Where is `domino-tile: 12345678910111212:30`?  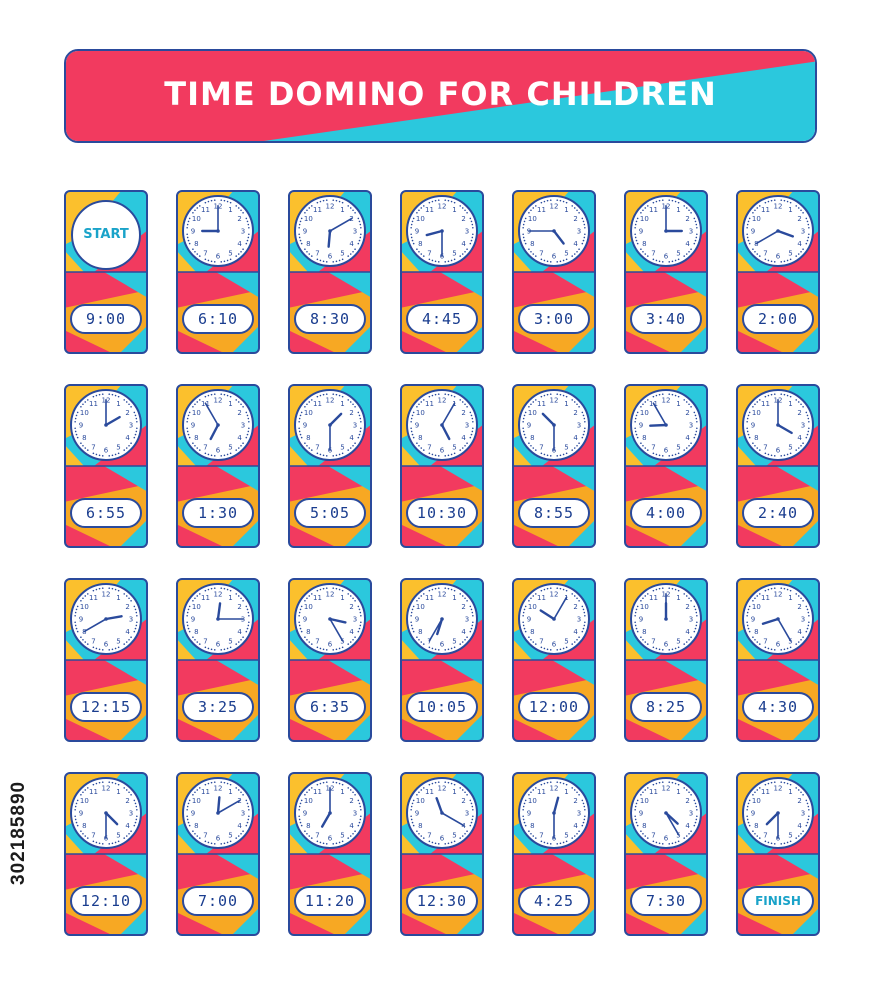
domino-tile: 12345678910111212:30 is located at coordinates (442, 854).